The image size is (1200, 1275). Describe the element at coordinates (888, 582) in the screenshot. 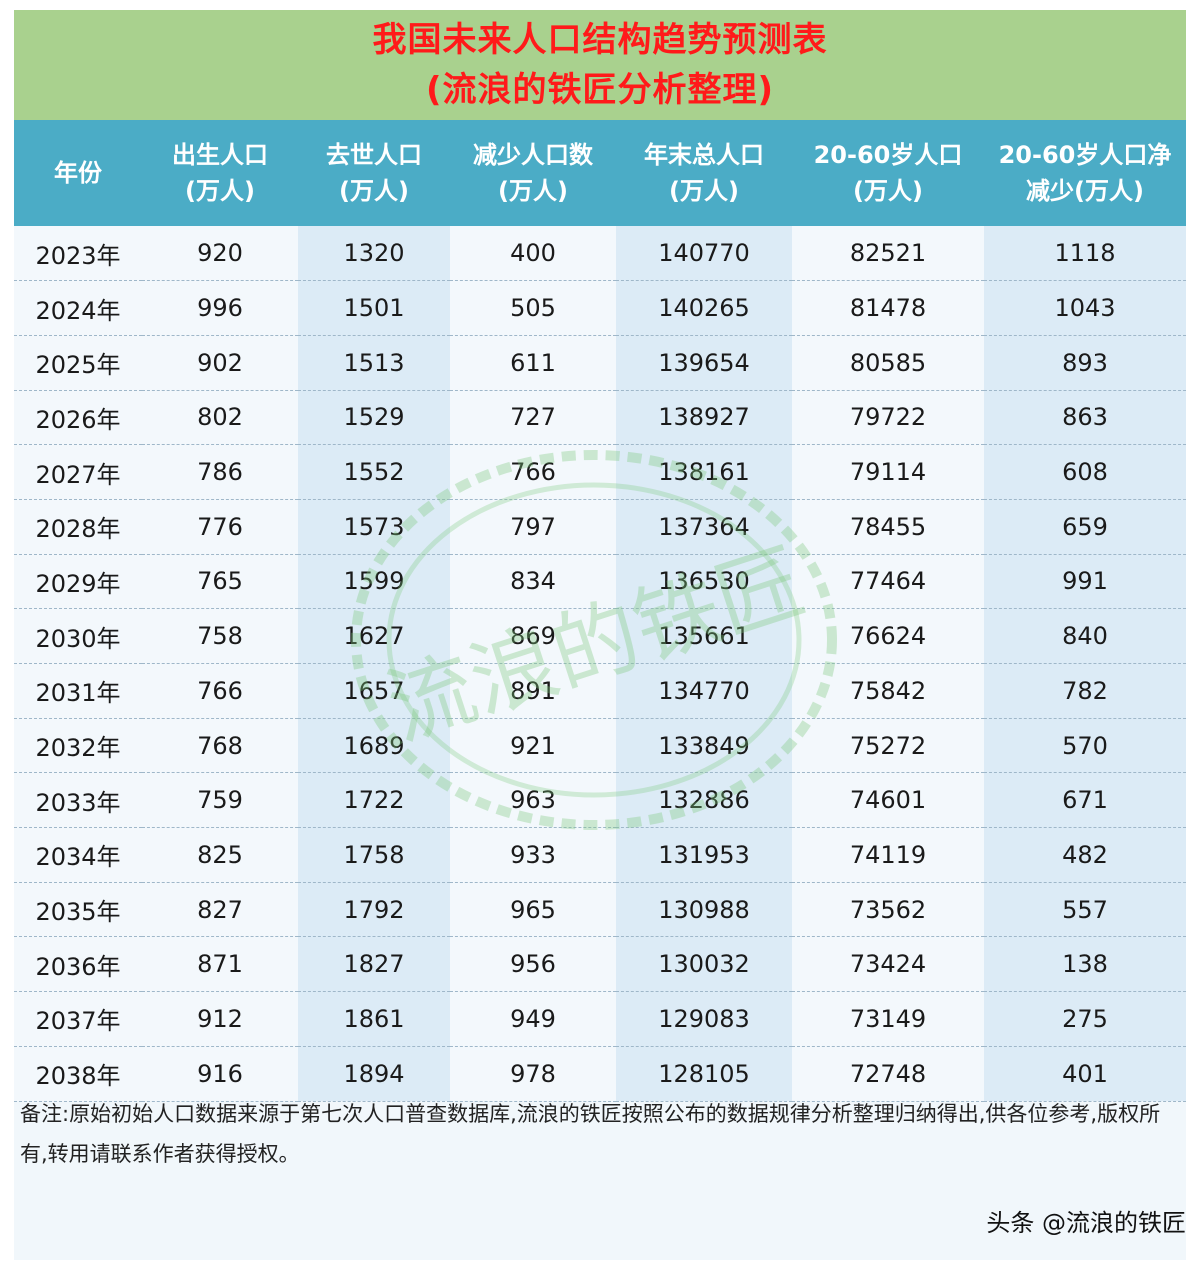

I see `cell-working-age: 77464` at that location.